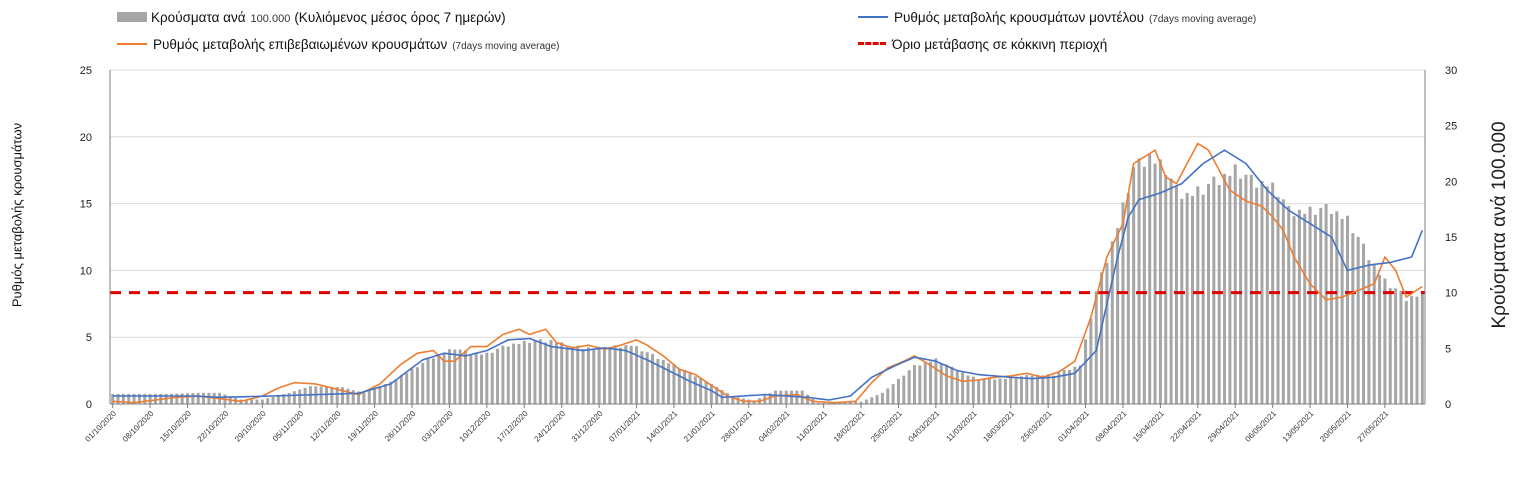 The image size is (1528, 483). I want to click on x-tick-label: 15/10/2020, so click(175, 426).